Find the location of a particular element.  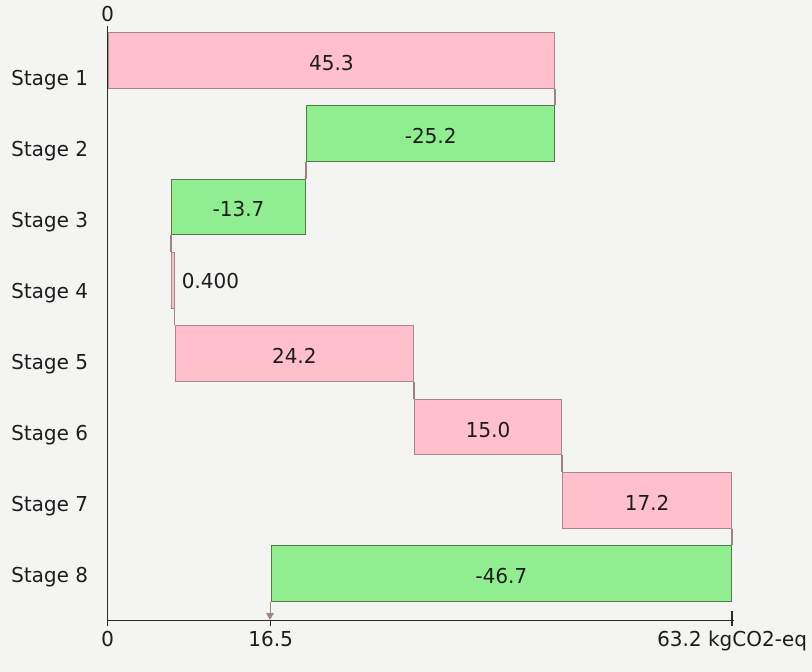

x-tick-label: 16.5 is located at coordinates (270, 639).